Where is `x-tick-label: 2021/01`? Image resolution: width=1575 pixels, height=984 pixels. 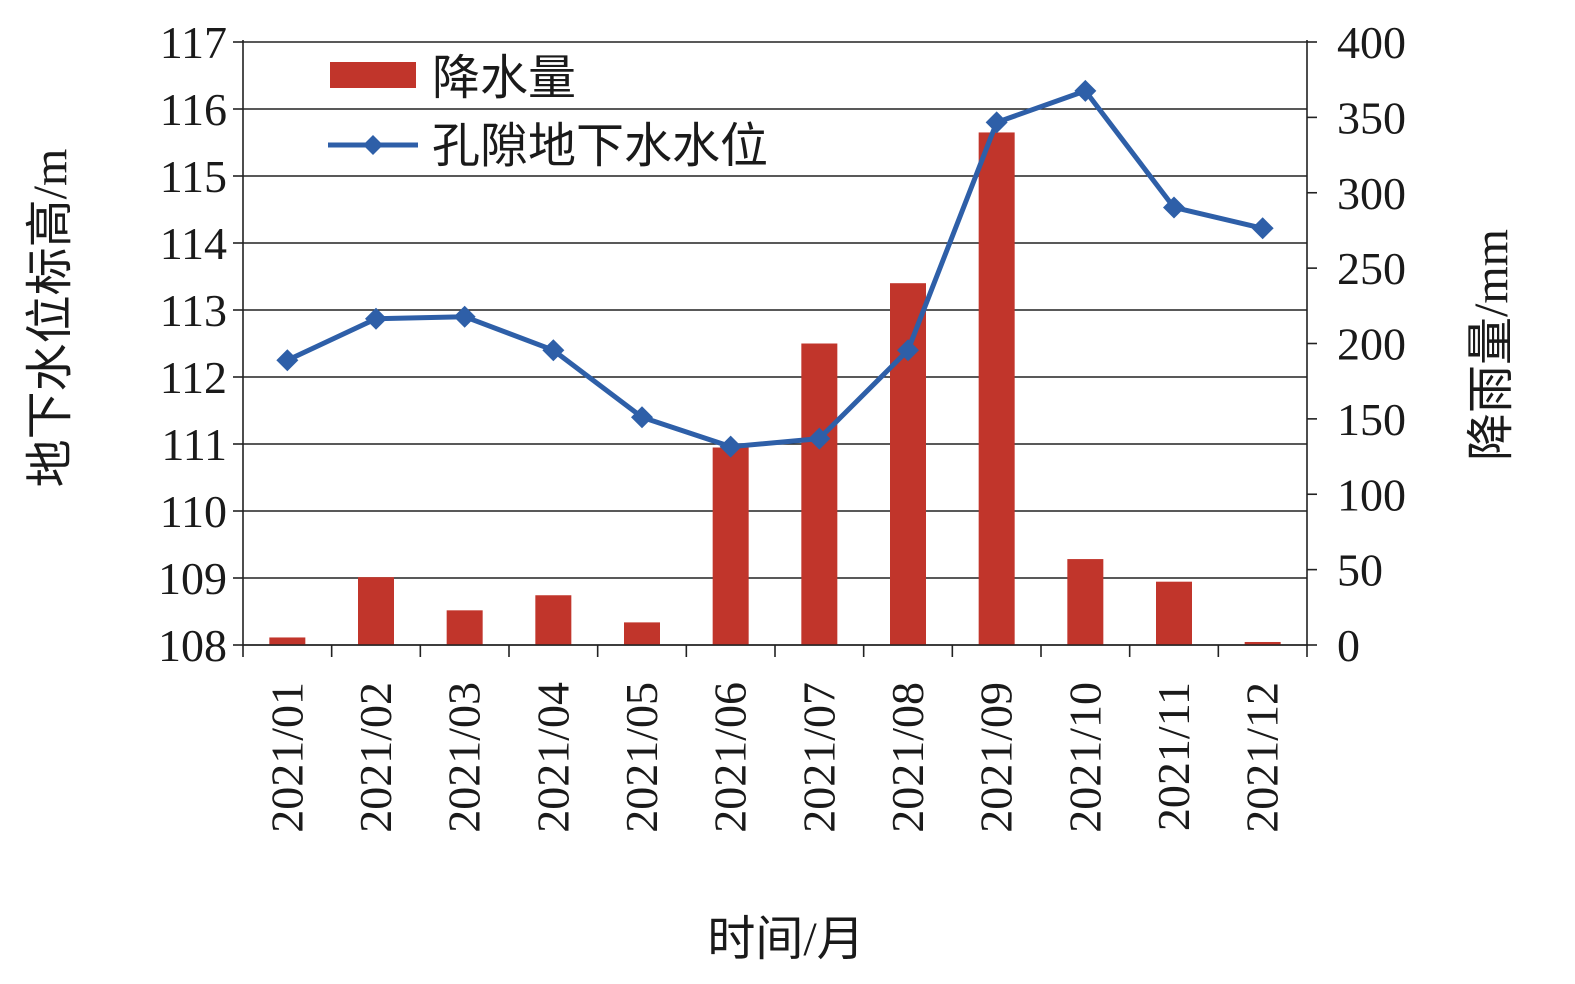 x-tick-label: 2021/01 is located at coordinates (286, 757).